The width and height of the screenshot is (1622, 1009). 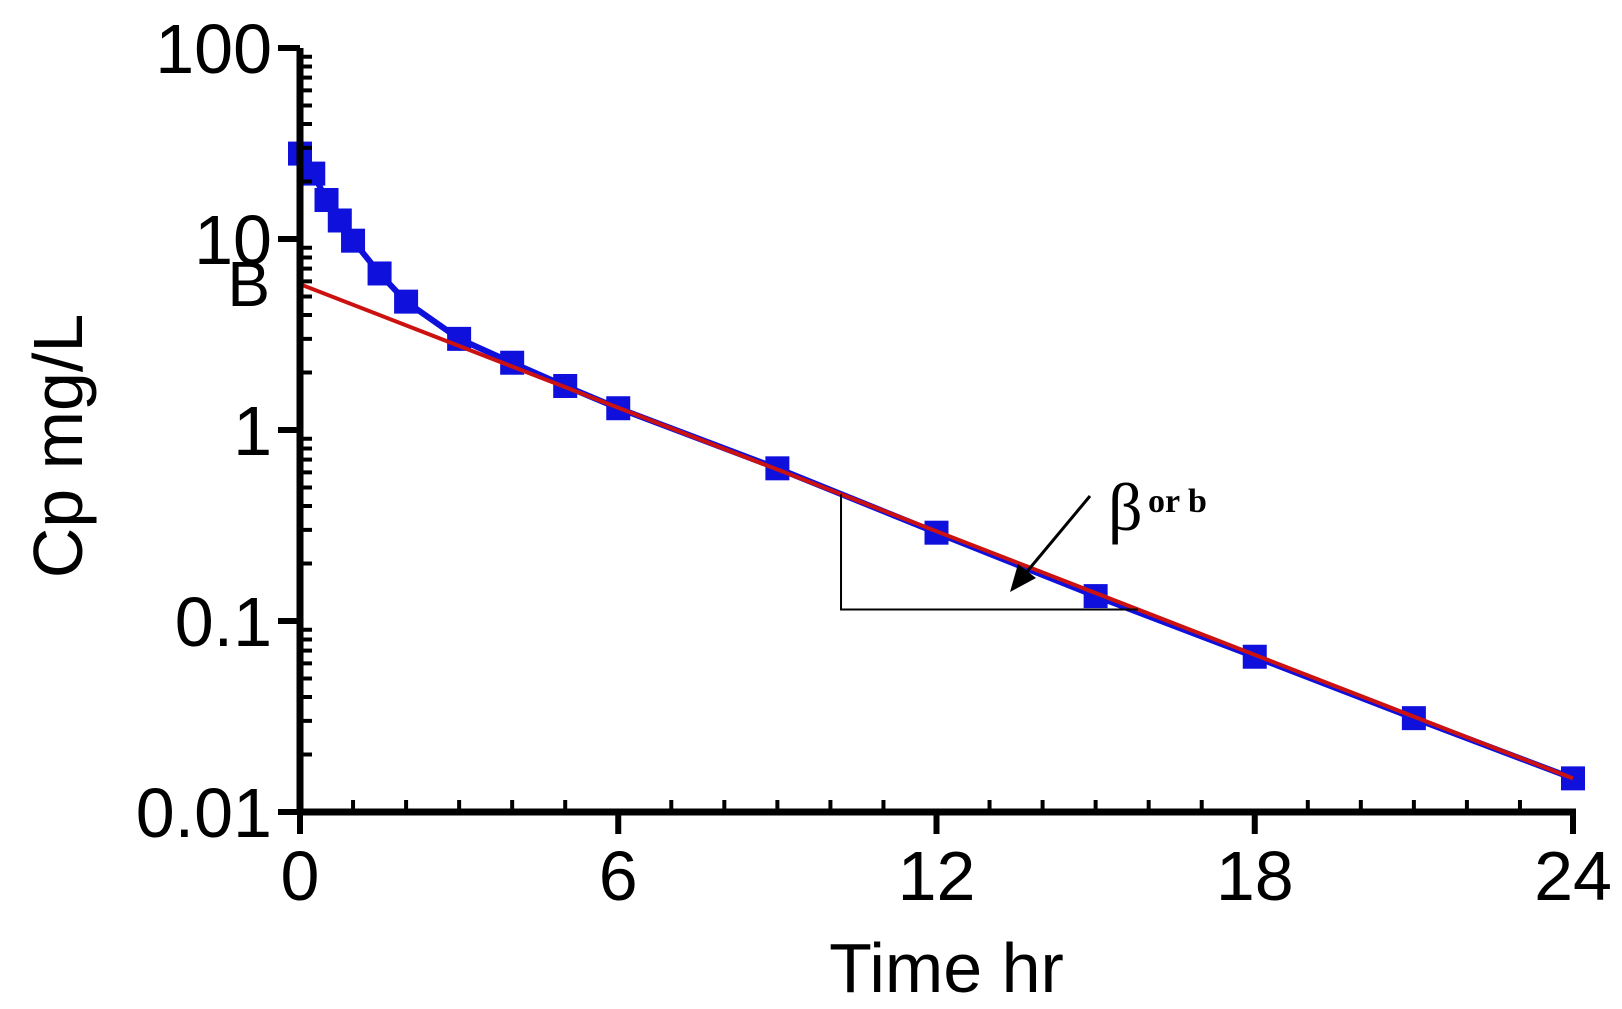 What do you see at coordinates (1055, 538) in the screenshot?
I see `slope-arrow-shaft` at bounding box center [1055, 538].